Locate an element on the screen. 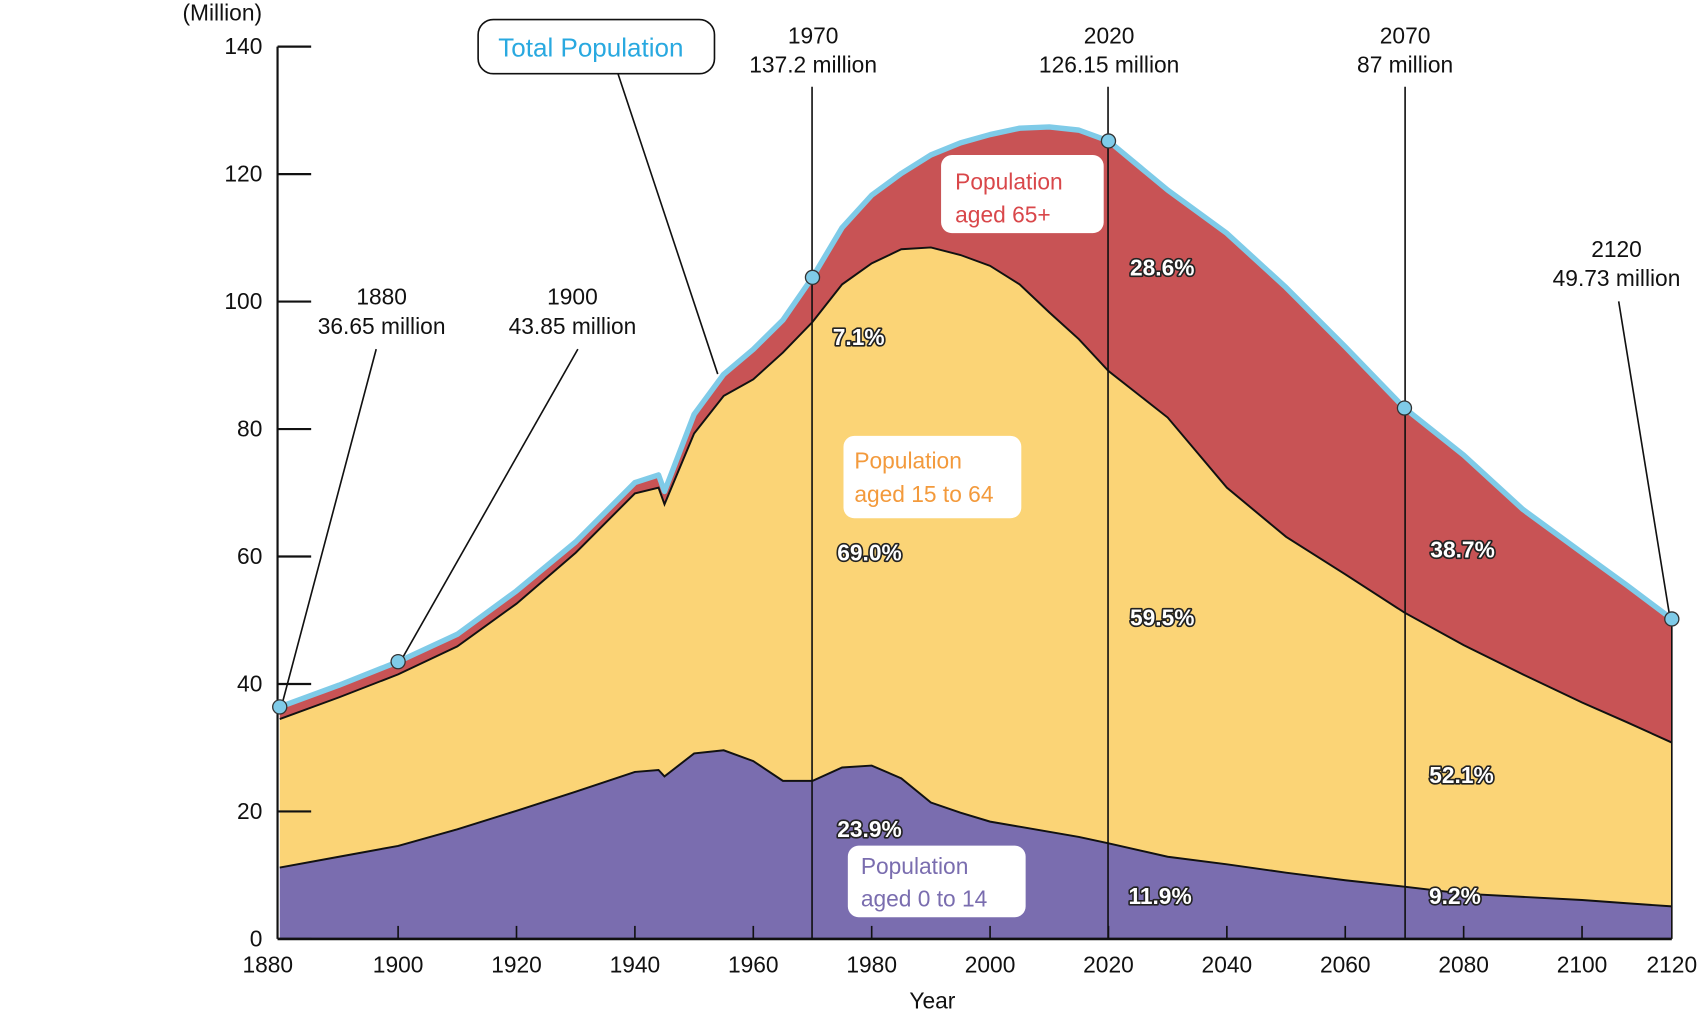 This screenshot has height=1017, width=1700. label-0to14-line2: aged 0 to 14 is located at coordinates (924, 898).